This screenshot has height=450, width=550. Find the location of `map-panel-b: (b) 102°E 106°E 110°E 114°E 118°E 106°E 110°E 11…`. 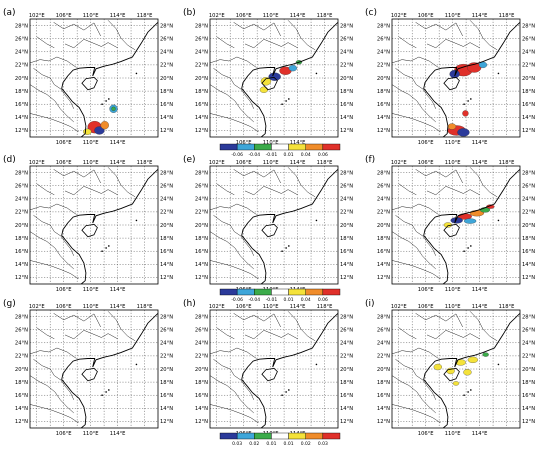

map-panel-b: (b) 102°E 106°E 110°E 114°E 118°E 106°E 110°E 11… is located at coordinates (268, 77).